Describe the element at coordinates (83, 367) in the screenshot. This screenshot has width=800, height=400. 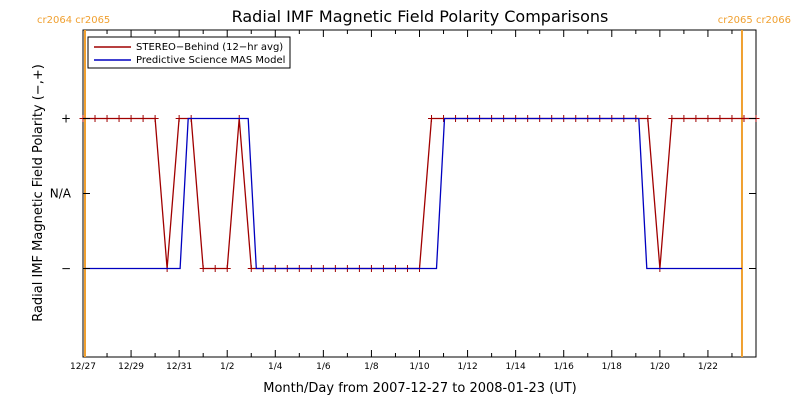
I see `x-tick-label: 12/27` at that location.